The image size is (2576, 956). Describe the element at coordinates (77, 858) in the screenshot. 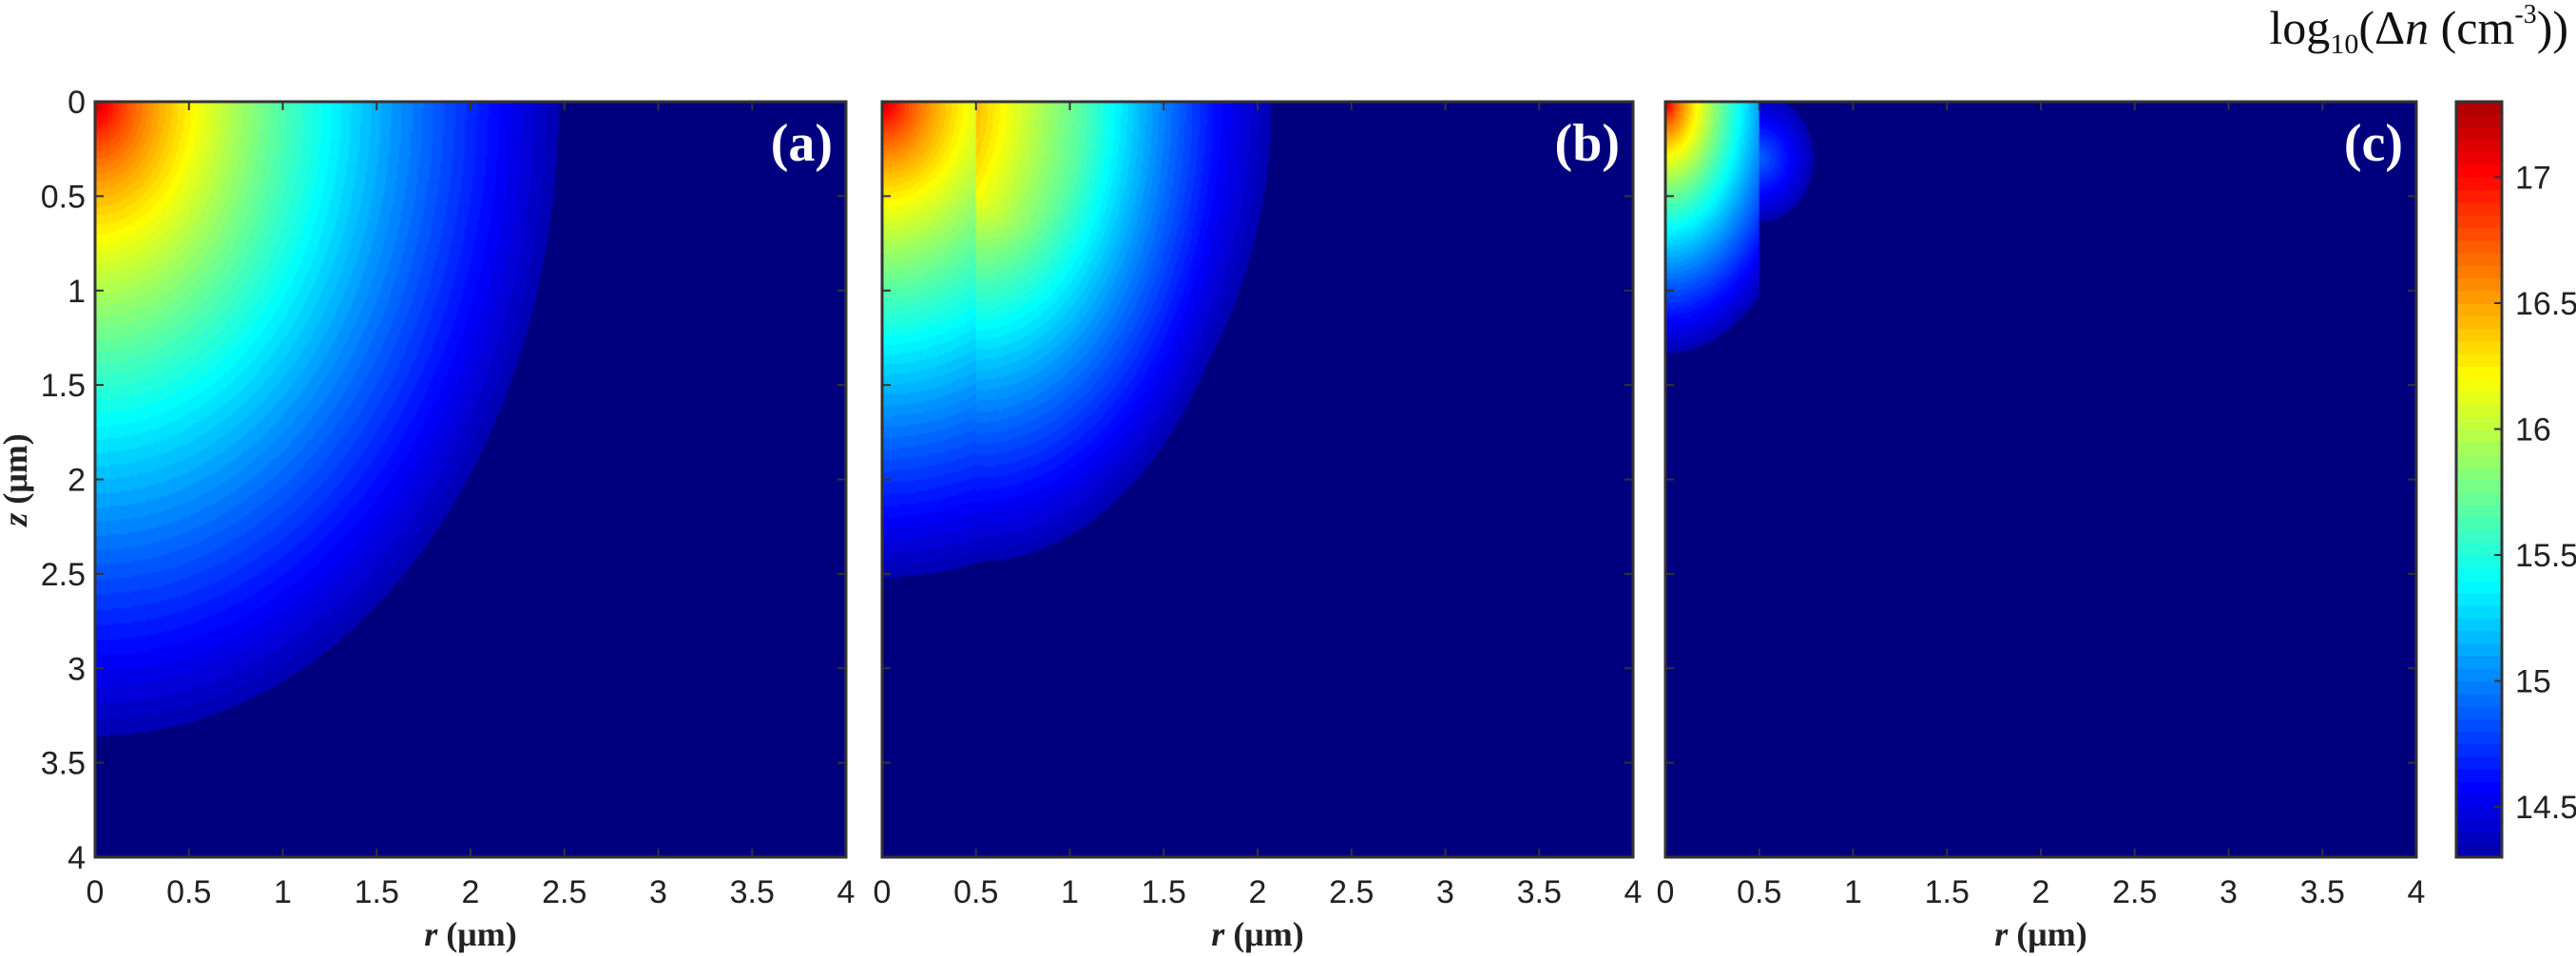

I see `y-tick-label: 4` at that location.